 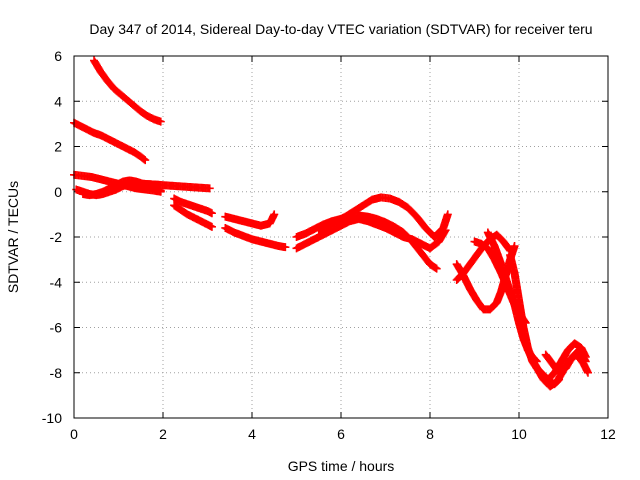 What do you see at coordinates (58, 56) in the screenshot?
I see `y-tick-label: 6` at bounding box center [58, 56].